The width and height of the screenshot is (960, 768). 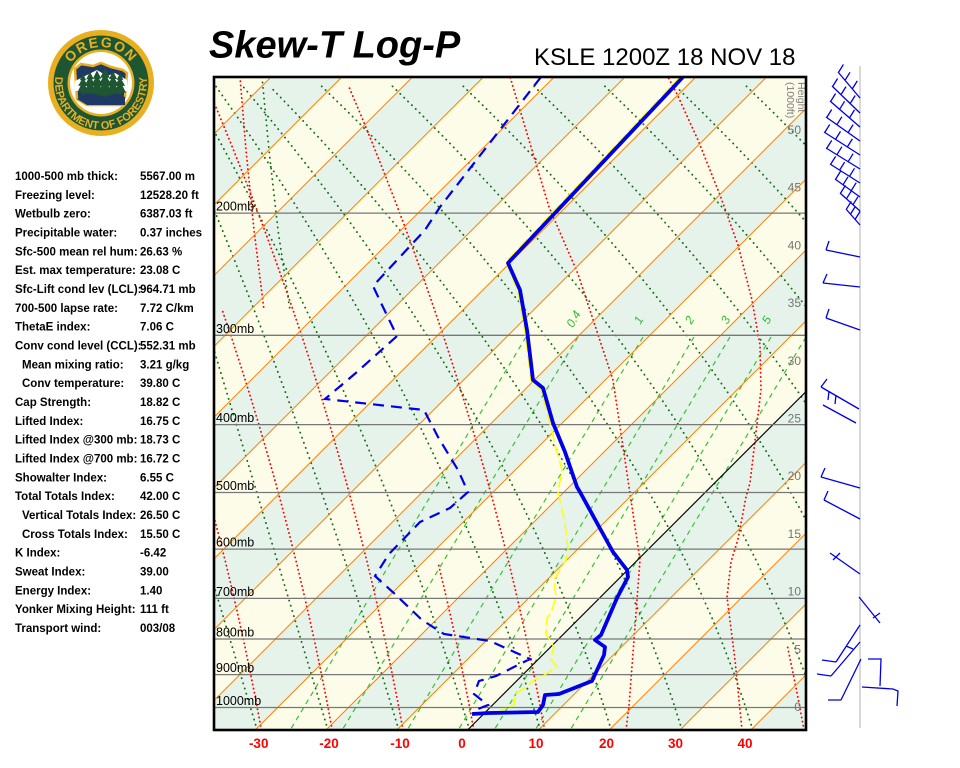 I want to click on svg-text: 23.08 C, so click(x=160, y=271).